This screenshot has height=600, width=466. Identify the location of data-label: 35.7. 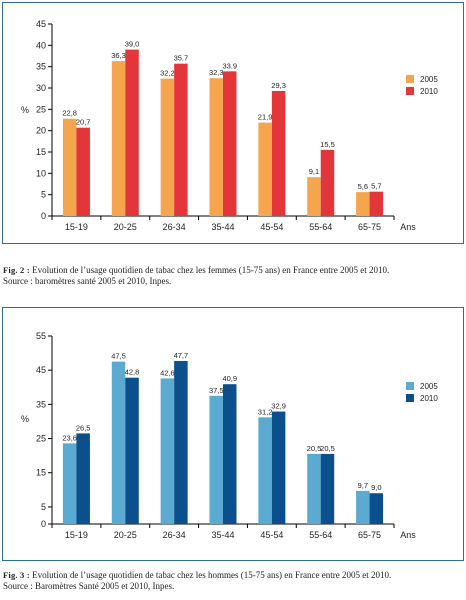
(181, 58).